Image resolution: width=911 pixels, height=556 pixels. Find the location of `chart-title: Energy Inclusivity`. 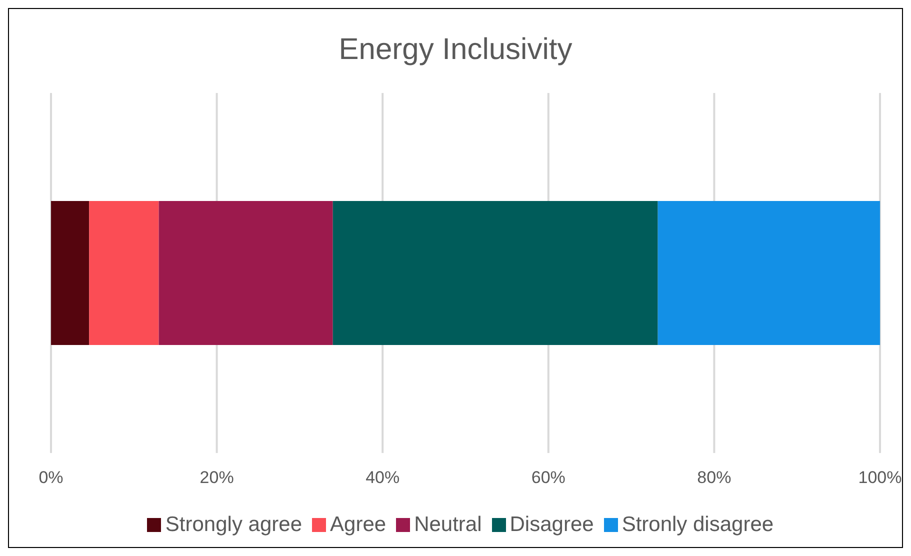

chart-title: Energy Inclusivity is located at coordinates (456, 50).